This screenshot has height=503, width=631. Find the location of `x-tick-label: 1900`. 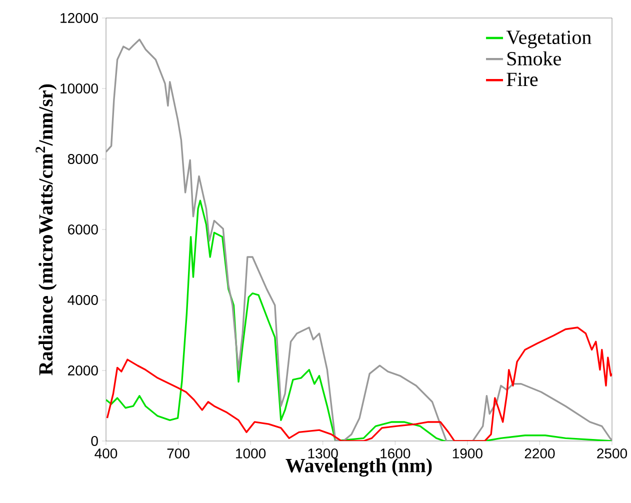

x-tick-label: 1900 is located at coordinates (467, 453).